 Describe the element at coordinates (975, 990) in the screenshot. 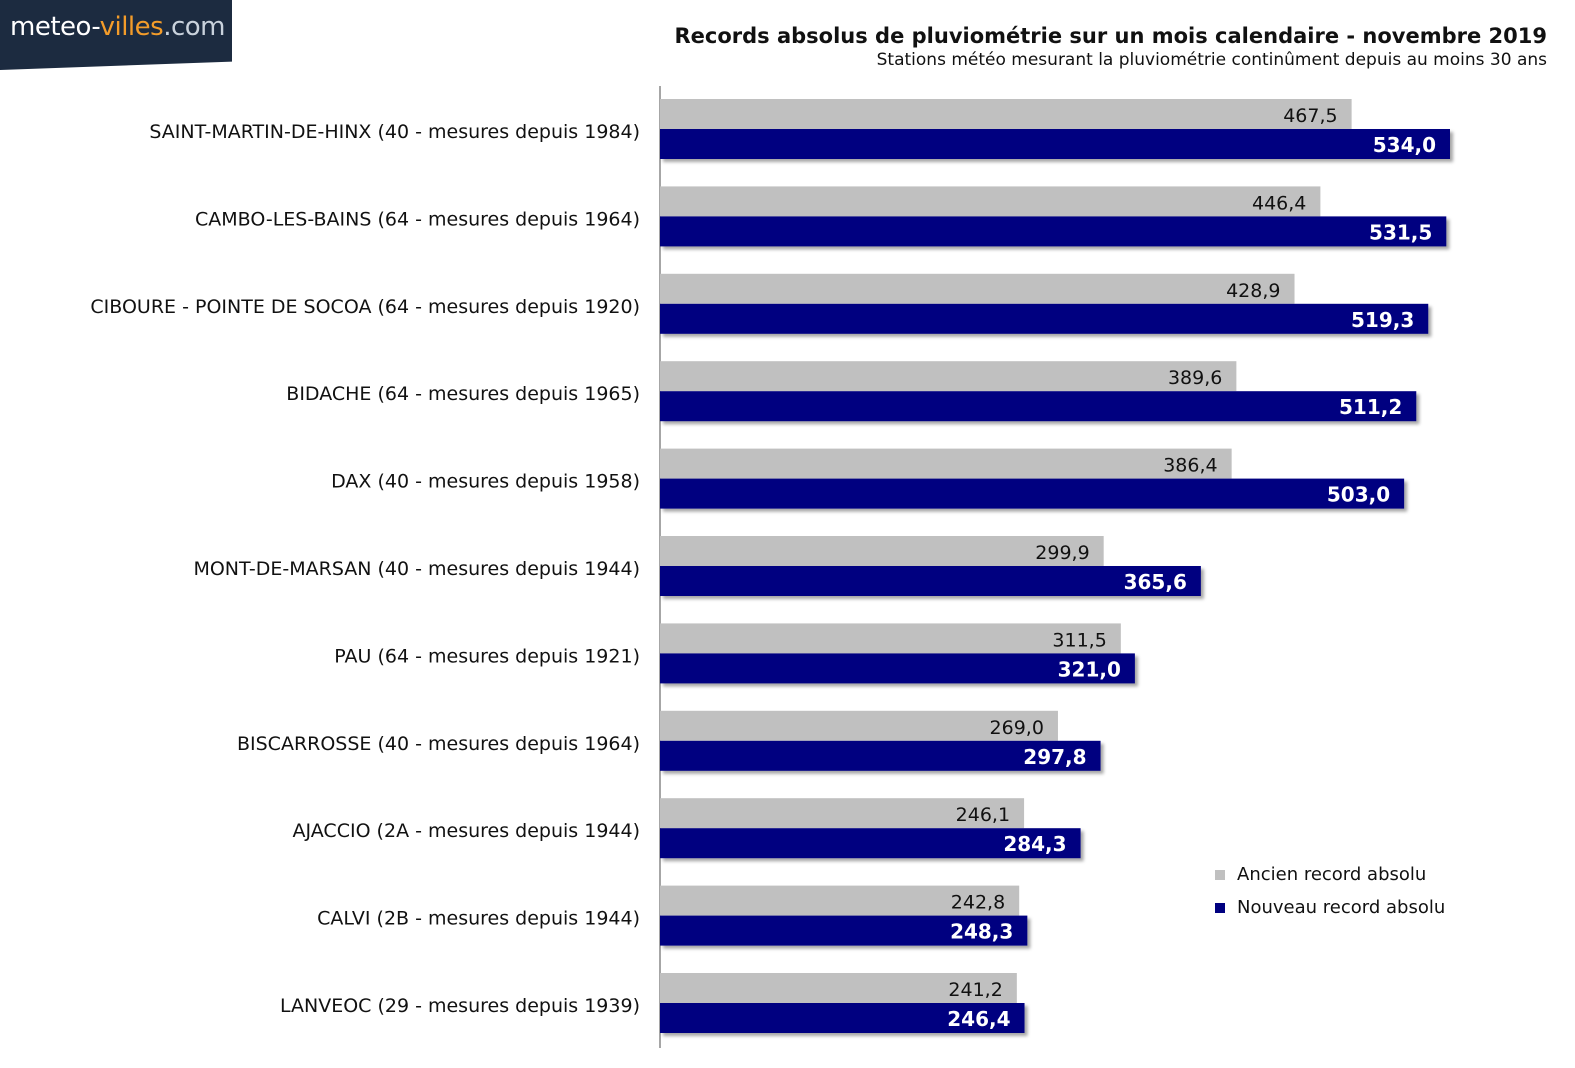

I see `data-label-old: 241,2` at that location.